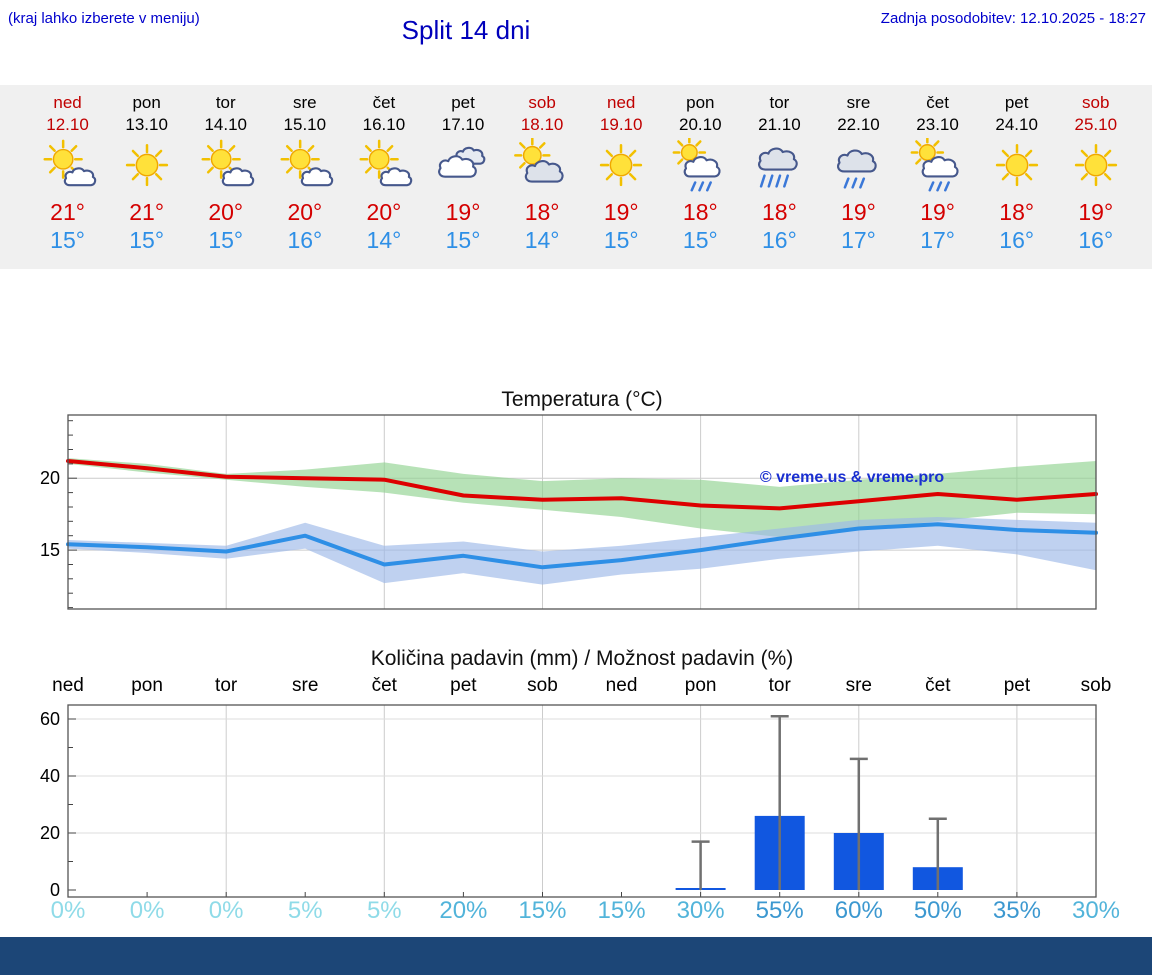 The width and height of the screenshot is (1152, 975). I want to click on cloudy-icon, so click(462, 167).